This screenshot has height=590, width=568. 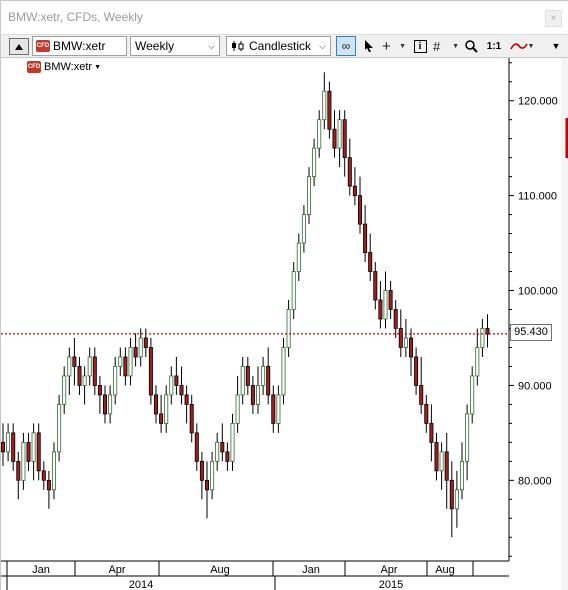 I want to click on zoom-tool-button, so click(x=471, y=46).